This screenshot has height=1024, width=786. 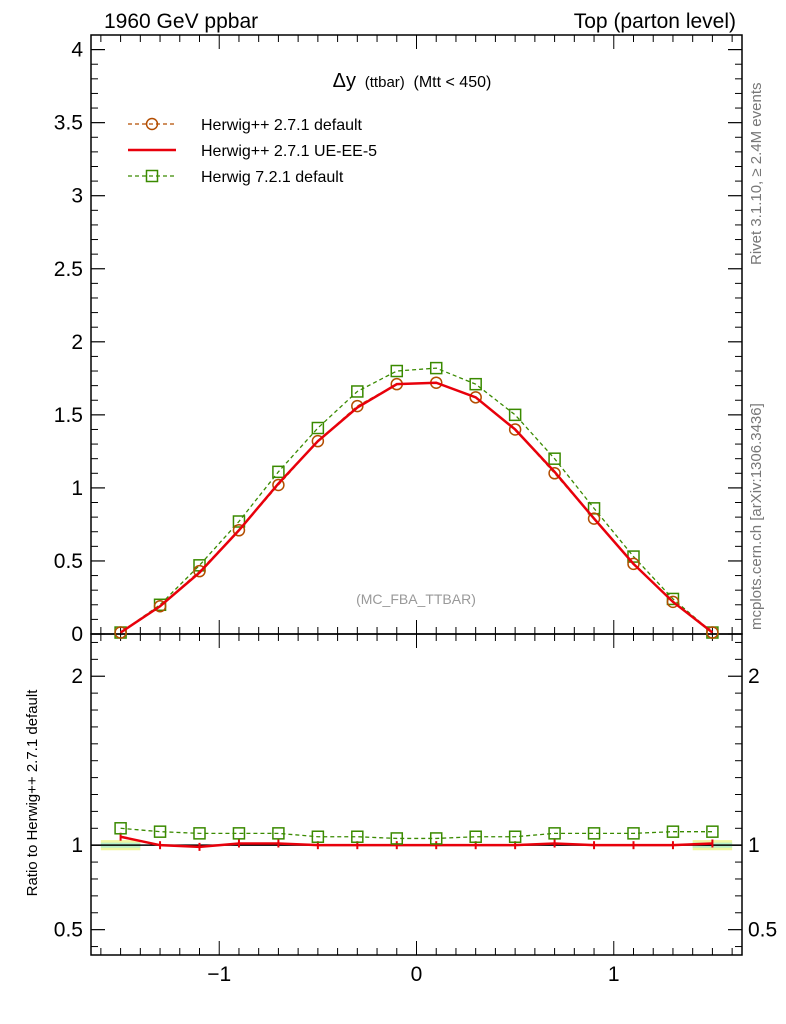 I want to click on y-tick-label: 2.5, so click(x=68, y=269).